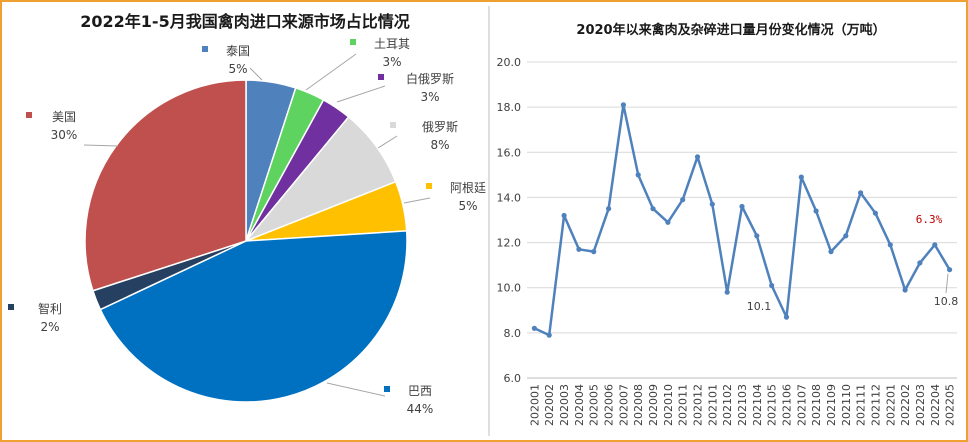 The image size is (968, 442). I want to click on y-tick-label: 10.0, so click(509, 288).